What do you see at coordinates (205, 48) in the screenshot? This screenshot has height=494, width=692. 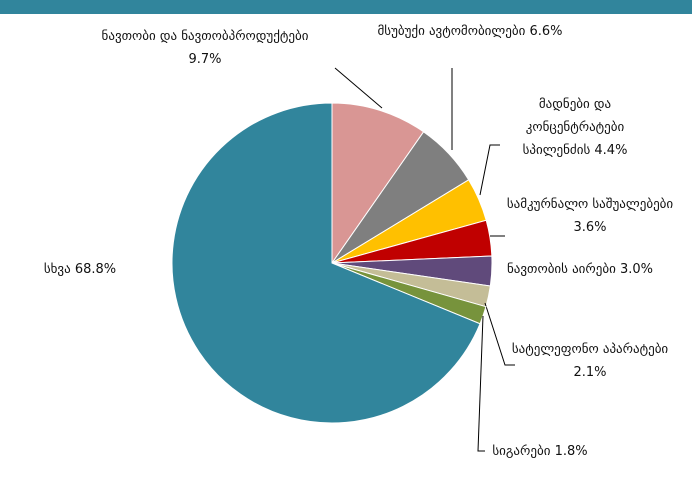 I see `slice-label: ნავთობი და ნავთობპროდუქტები 9.7%` at bounding box center [205, 48].